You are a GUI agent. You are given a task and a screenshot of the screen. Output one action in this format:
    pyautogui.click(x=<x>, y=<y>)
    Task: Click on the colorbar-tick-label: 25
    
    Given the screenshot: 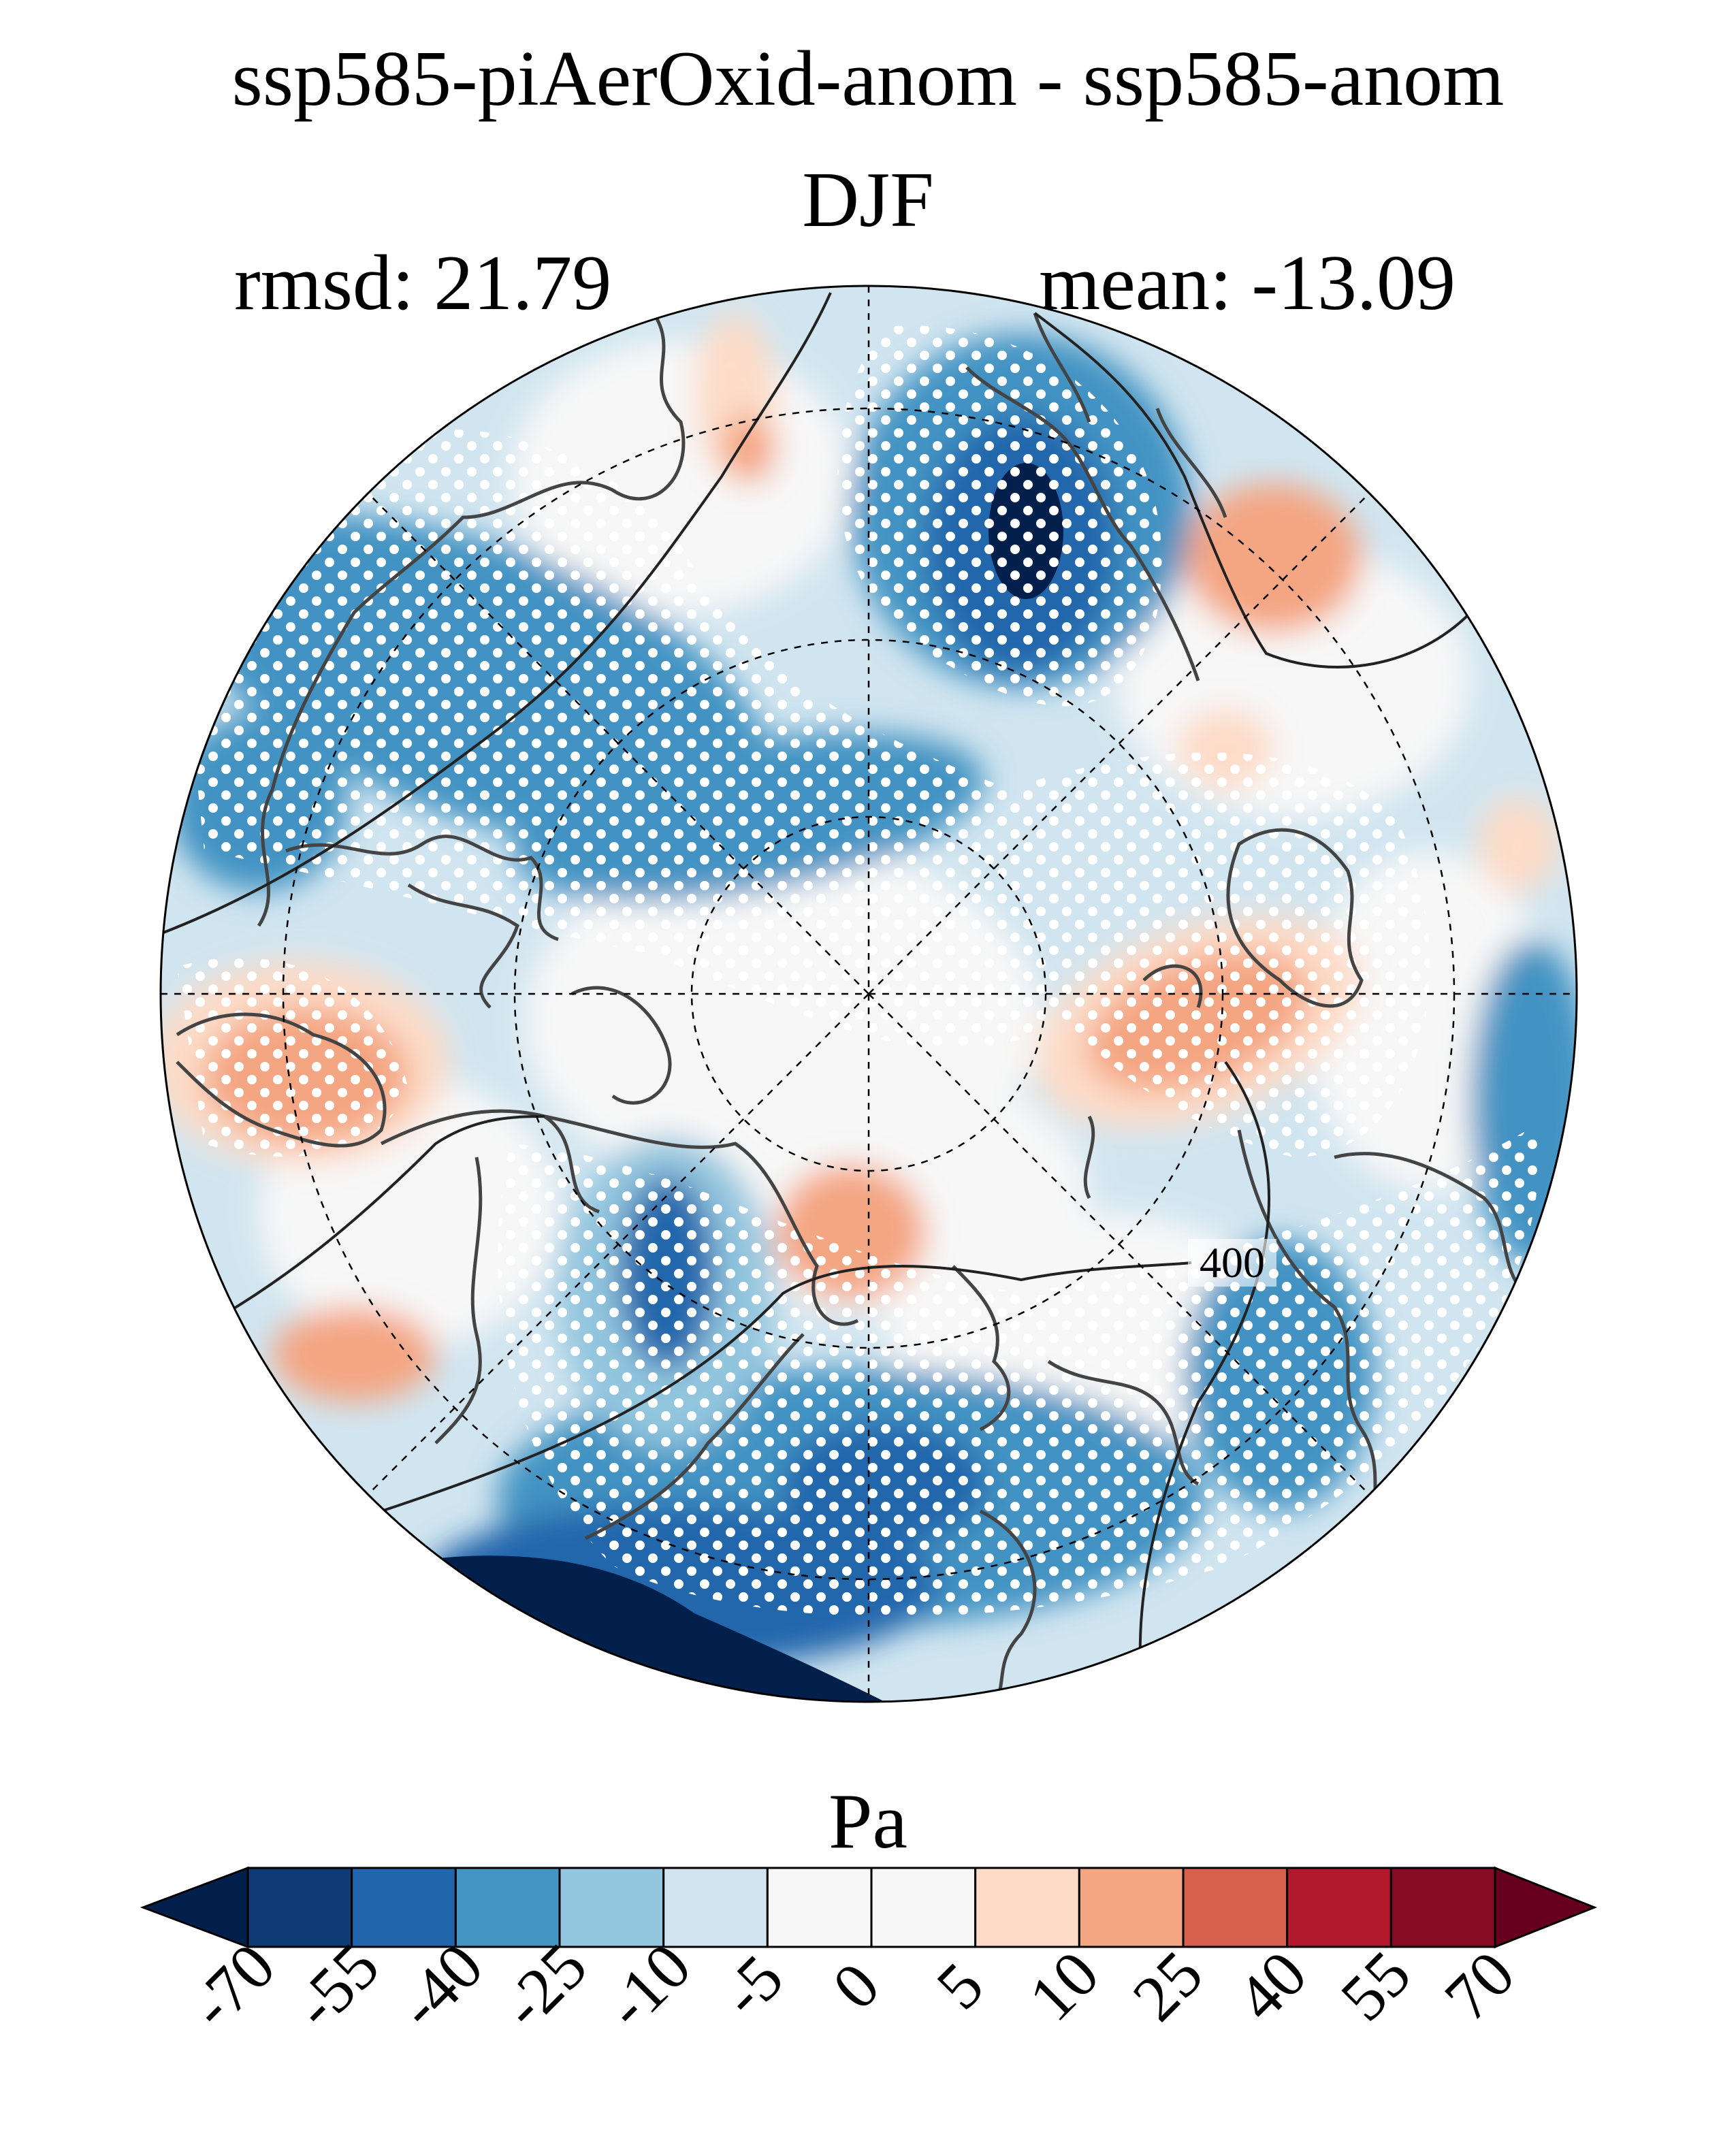 What is the action you would take?
    pyautogui.click(x=1168, y=1986)
    